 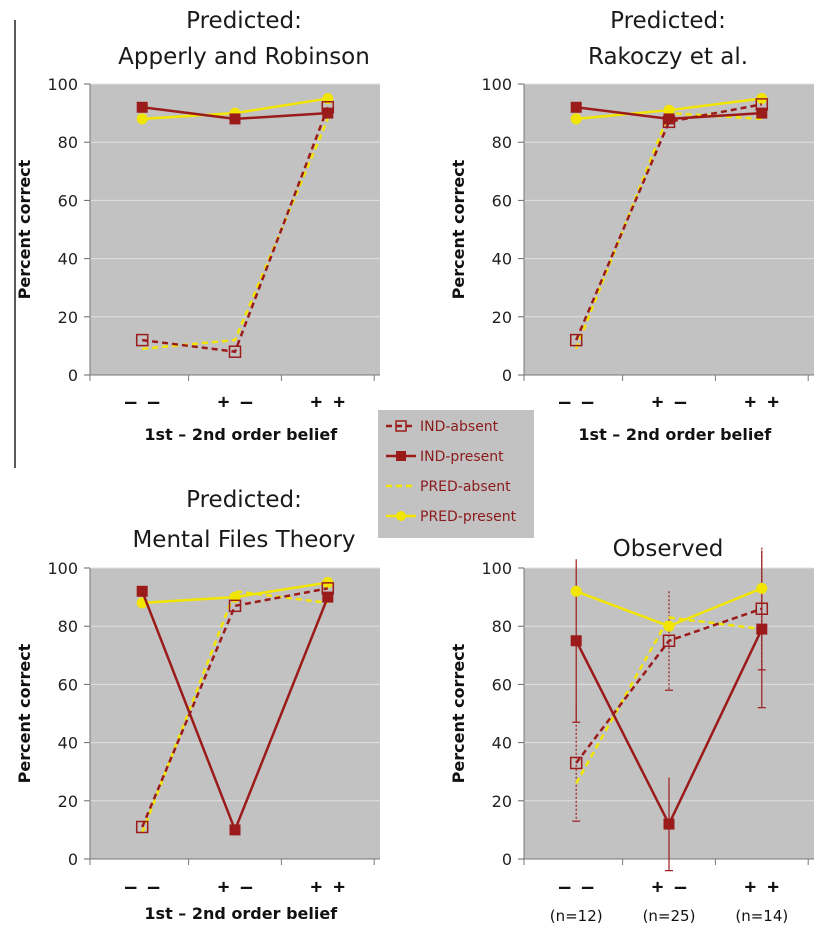 I want to click on chart-title-line: Observed, so click(x=668, y=549).